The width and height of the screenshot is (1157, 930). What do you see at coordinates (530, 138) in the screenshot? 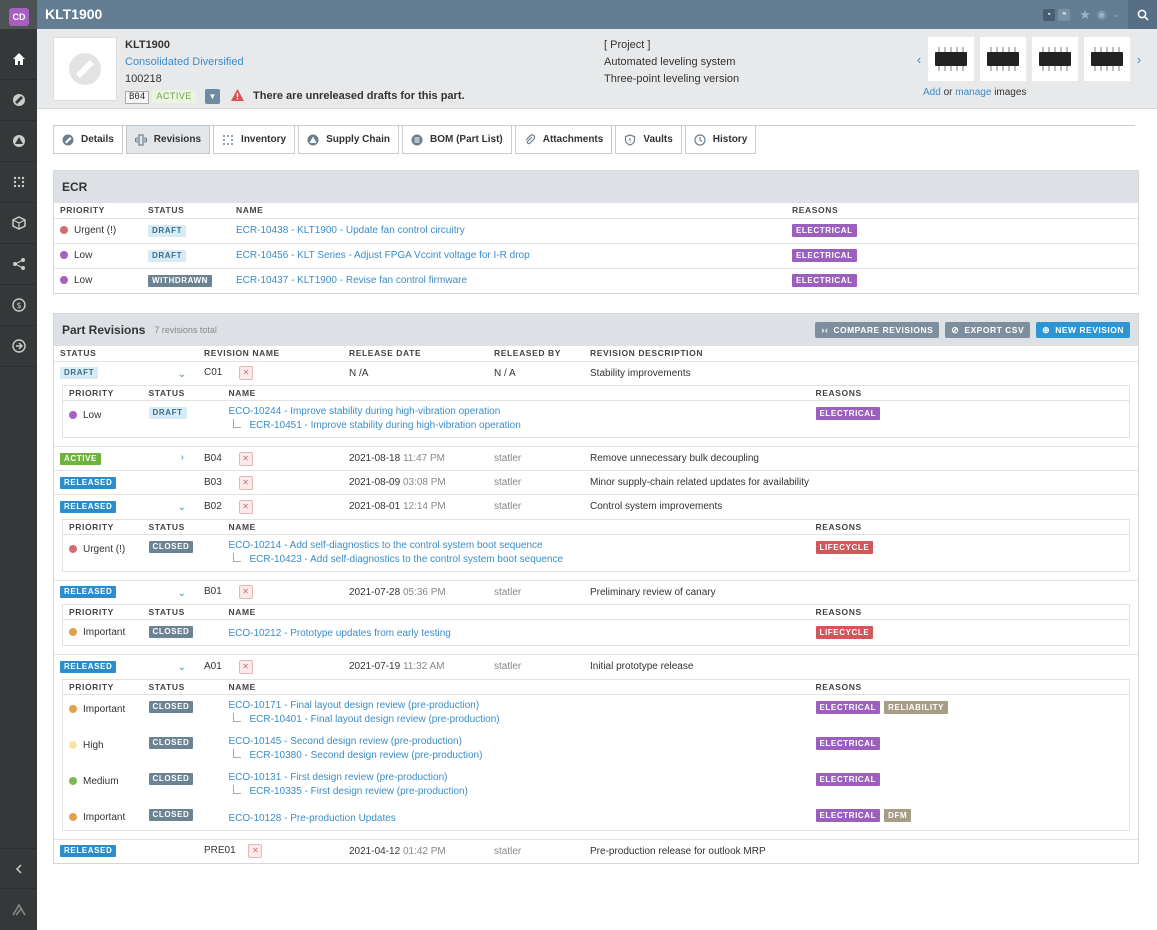
I see `attachment-icon` at bounding box center [530, 138].